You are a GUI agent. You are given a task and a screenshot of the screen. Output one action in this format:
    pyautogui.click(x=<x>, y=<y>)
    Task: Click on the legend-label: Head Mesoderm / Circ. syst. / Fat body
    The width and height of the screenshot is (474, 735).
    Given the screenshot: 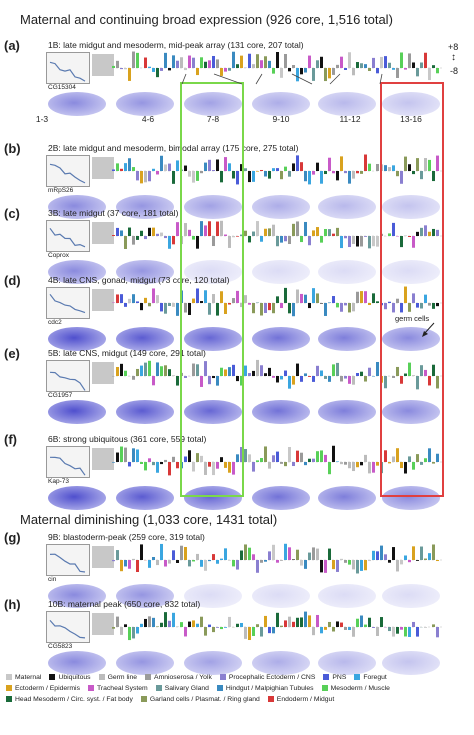 What is the action you would take?
    pyautogui.click(x=74, y=699)
    